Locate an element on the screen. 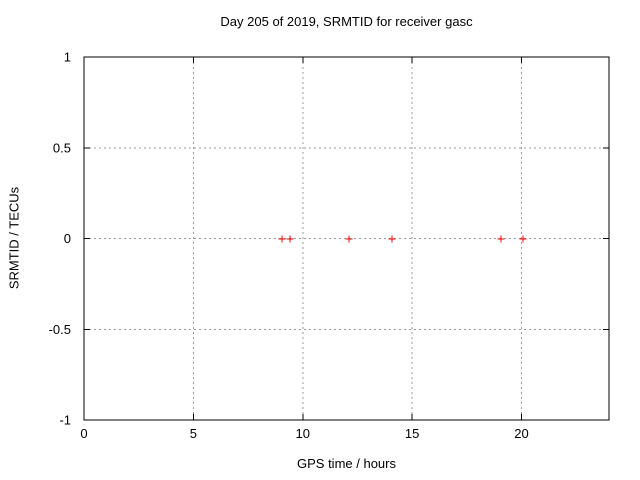 This screenshot has height=480, width=640. y-tick-label-0: 0 is located at coordinates (67, 238).